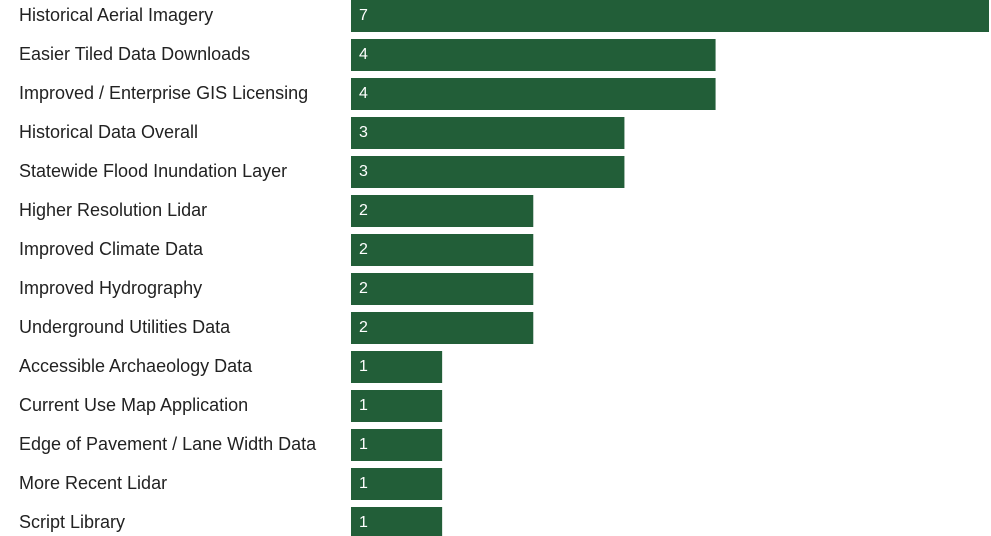  What do you see at coordinates (125, 327) in the screenshot?
I see `category-label: Underground Utilities Data` at bounding box center [125, 327].